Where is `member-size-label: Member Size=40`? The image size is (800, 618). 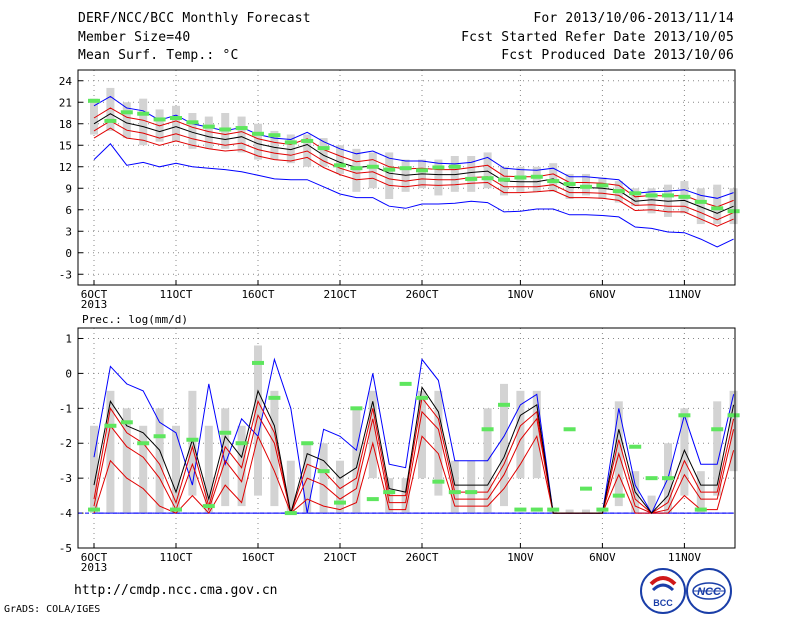
member-size-label: Member Size=40 is located at coordinates (134, 37).